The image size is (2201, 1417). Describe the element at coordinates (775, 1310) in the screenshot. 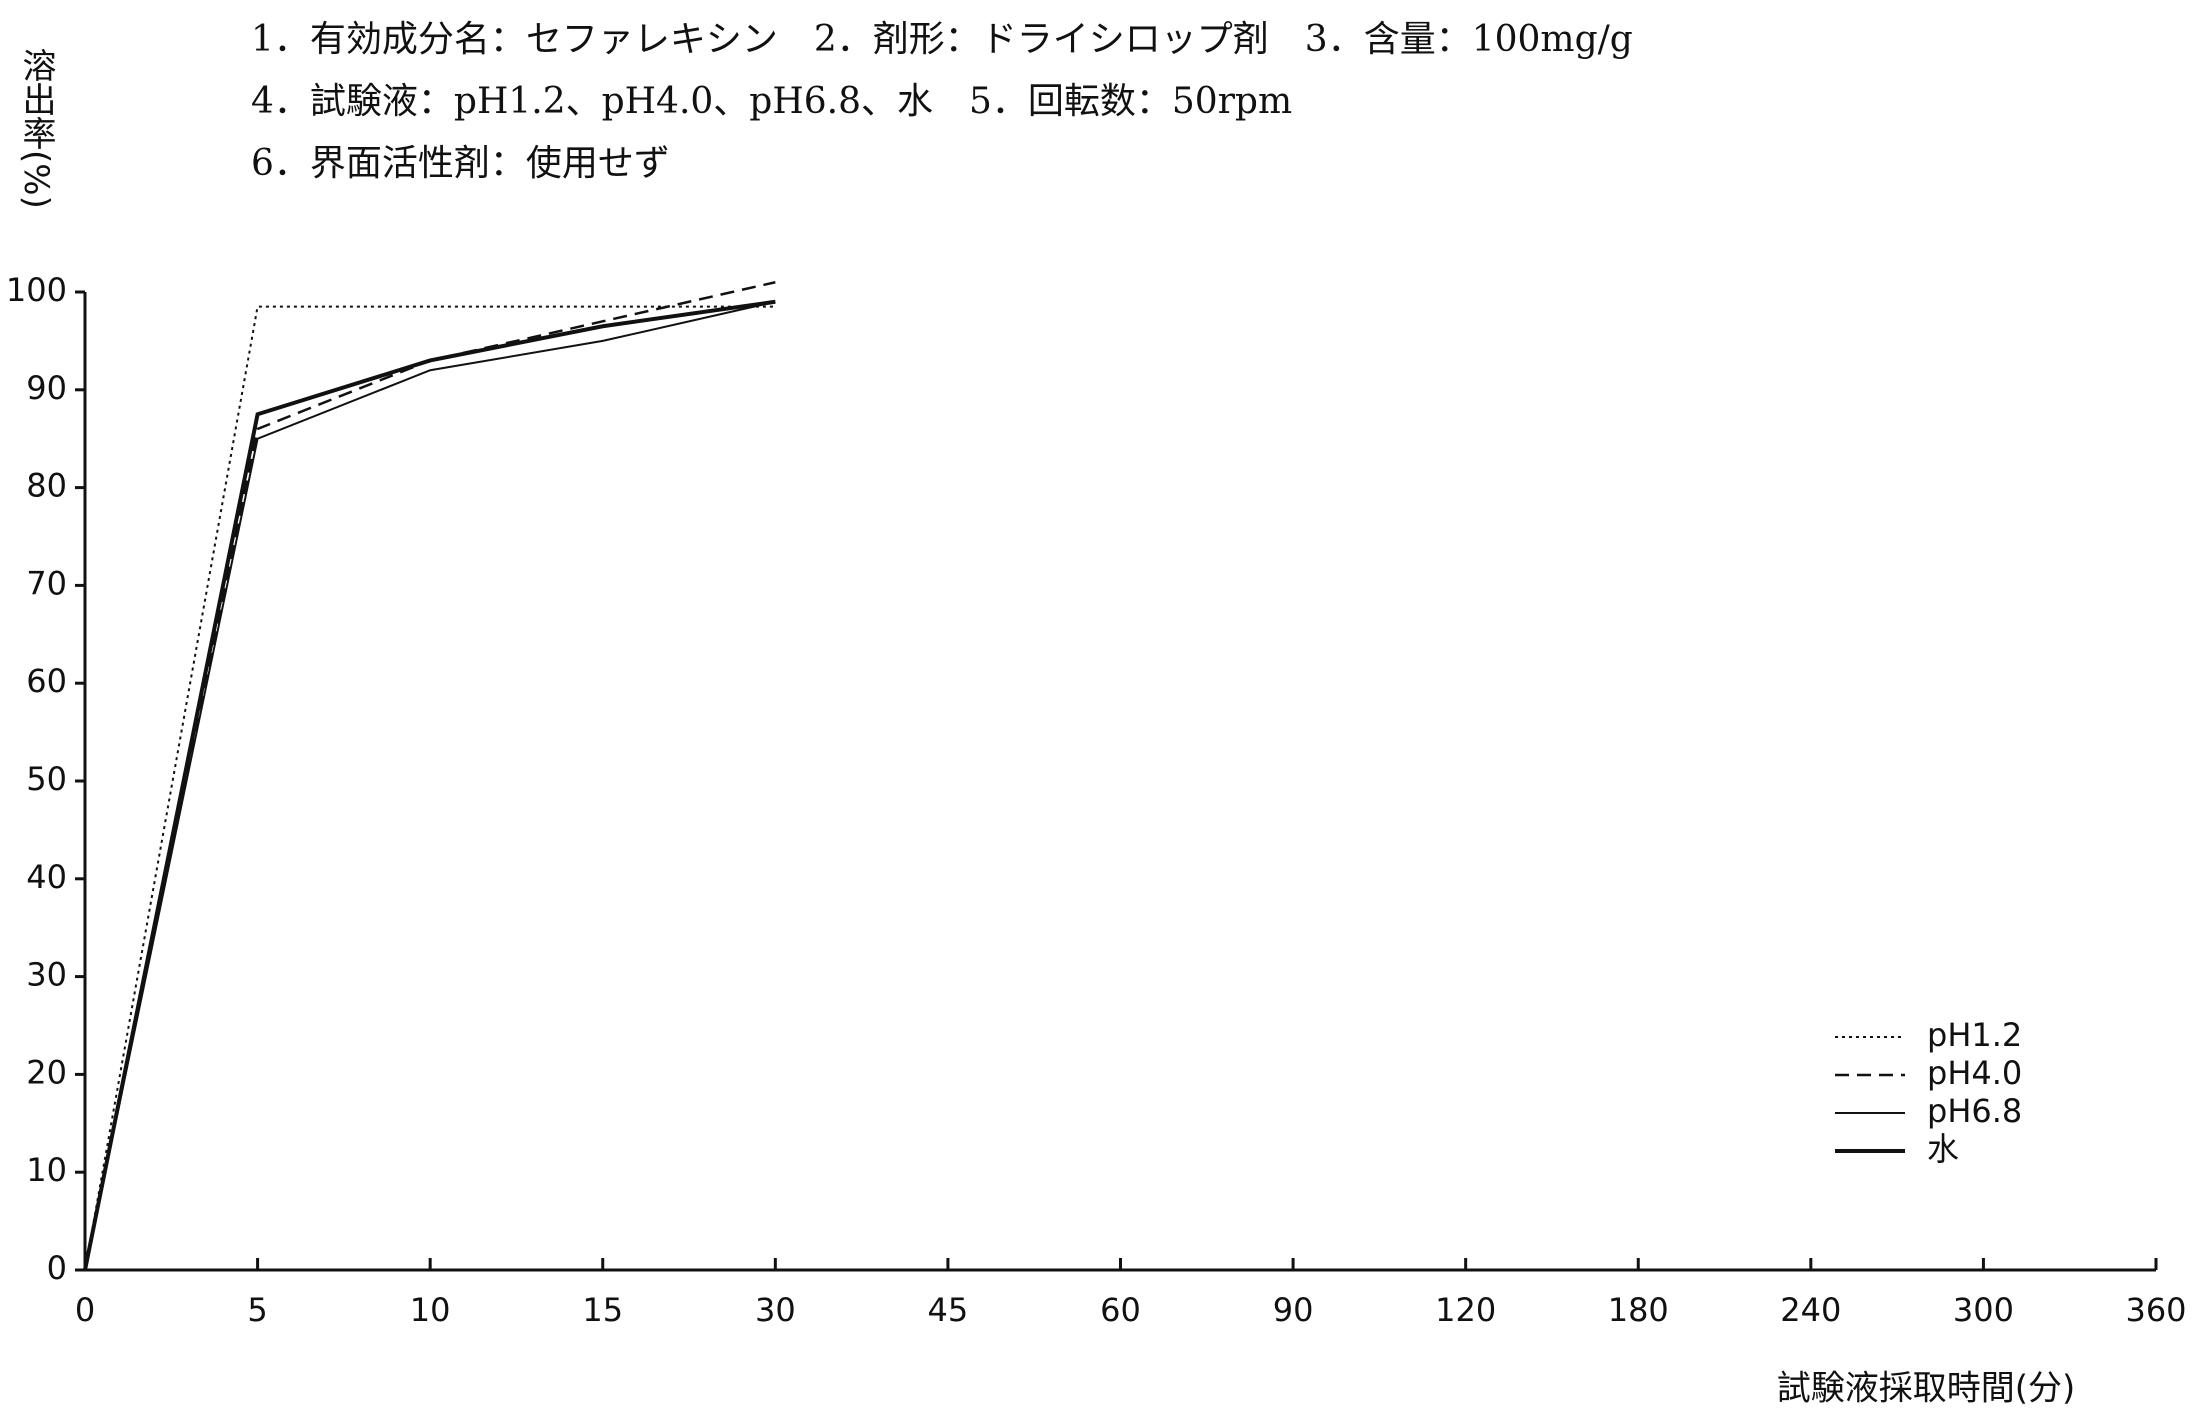

I see `x-tick-label: 30` at that location.